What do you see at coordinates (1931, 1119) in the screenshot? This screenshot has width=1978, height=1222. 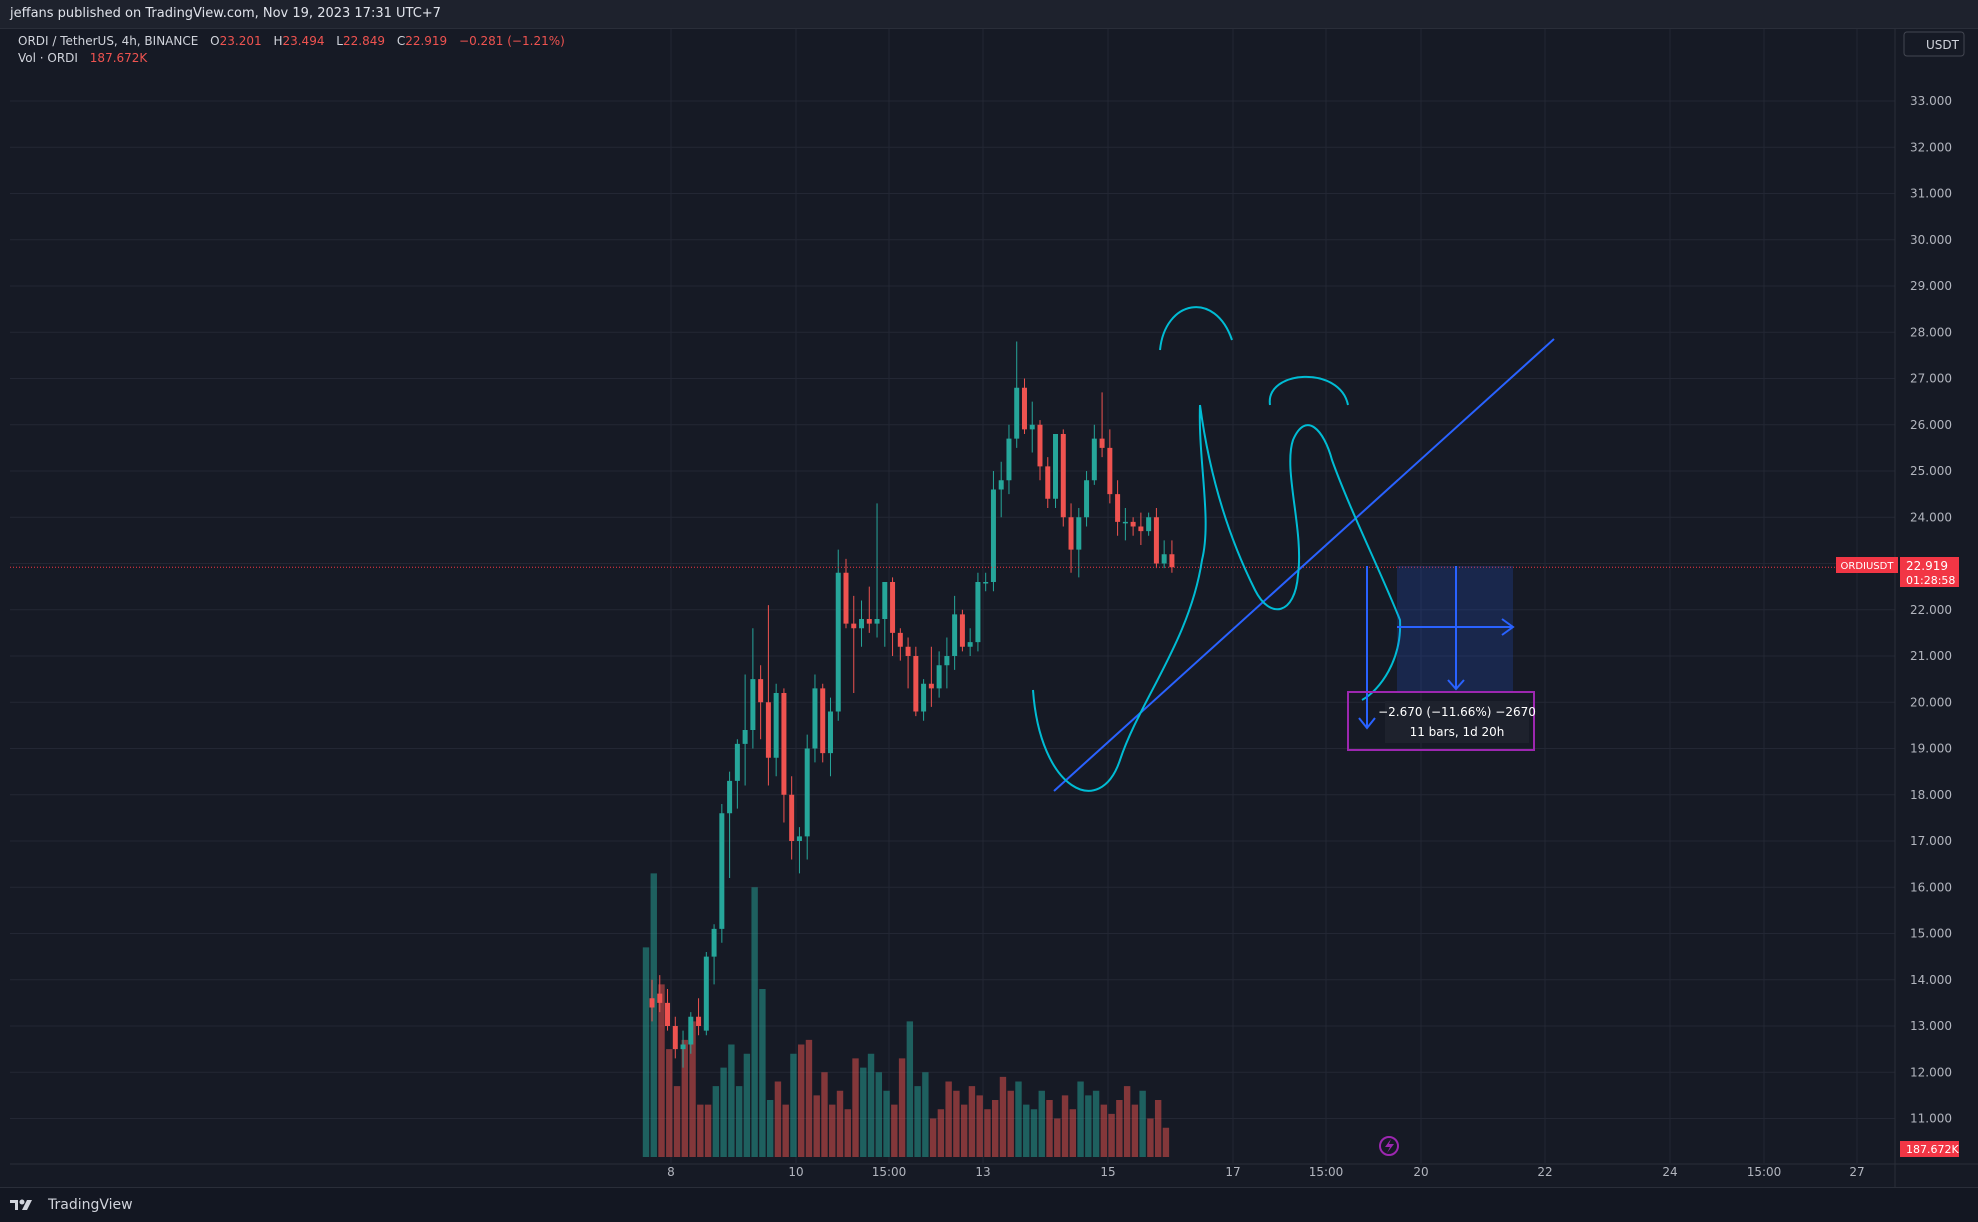 I see `y-tick-label: 11.000` at bounding box center [1931, 1119].